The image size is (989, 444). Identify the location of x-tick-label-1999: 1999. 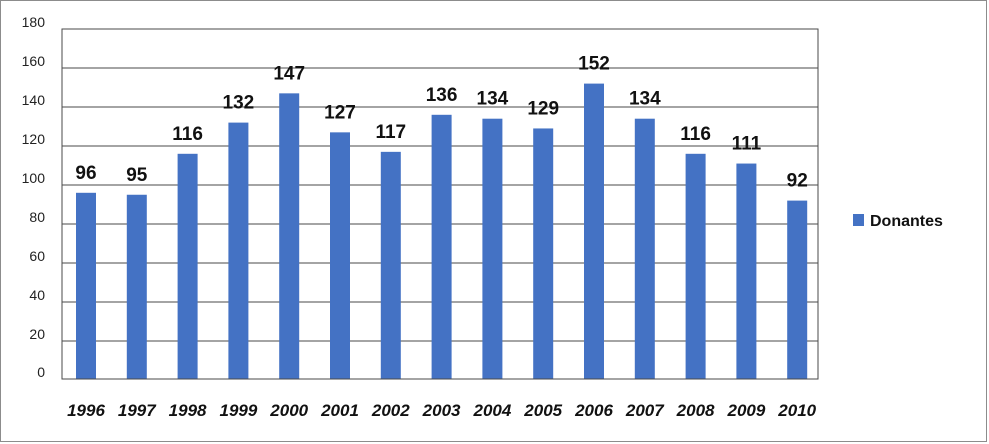
(238, 410).